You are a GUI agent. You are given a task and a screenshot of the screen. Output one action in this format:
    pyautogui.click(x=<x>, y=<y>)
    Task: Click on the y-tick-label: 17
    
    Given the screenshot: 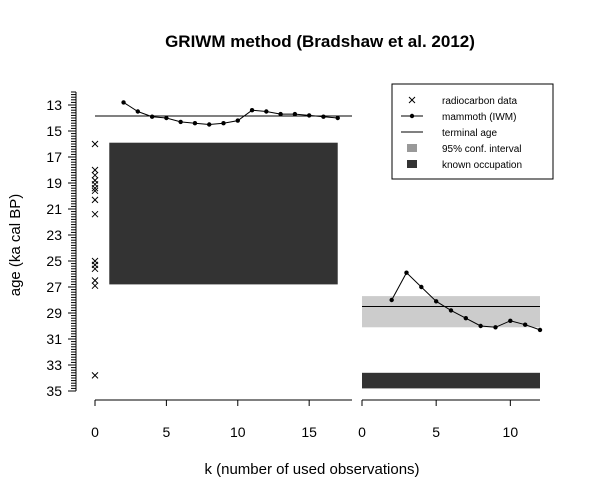 What is the action you would take?
    pyautogui.click(x=54, y=157)
    